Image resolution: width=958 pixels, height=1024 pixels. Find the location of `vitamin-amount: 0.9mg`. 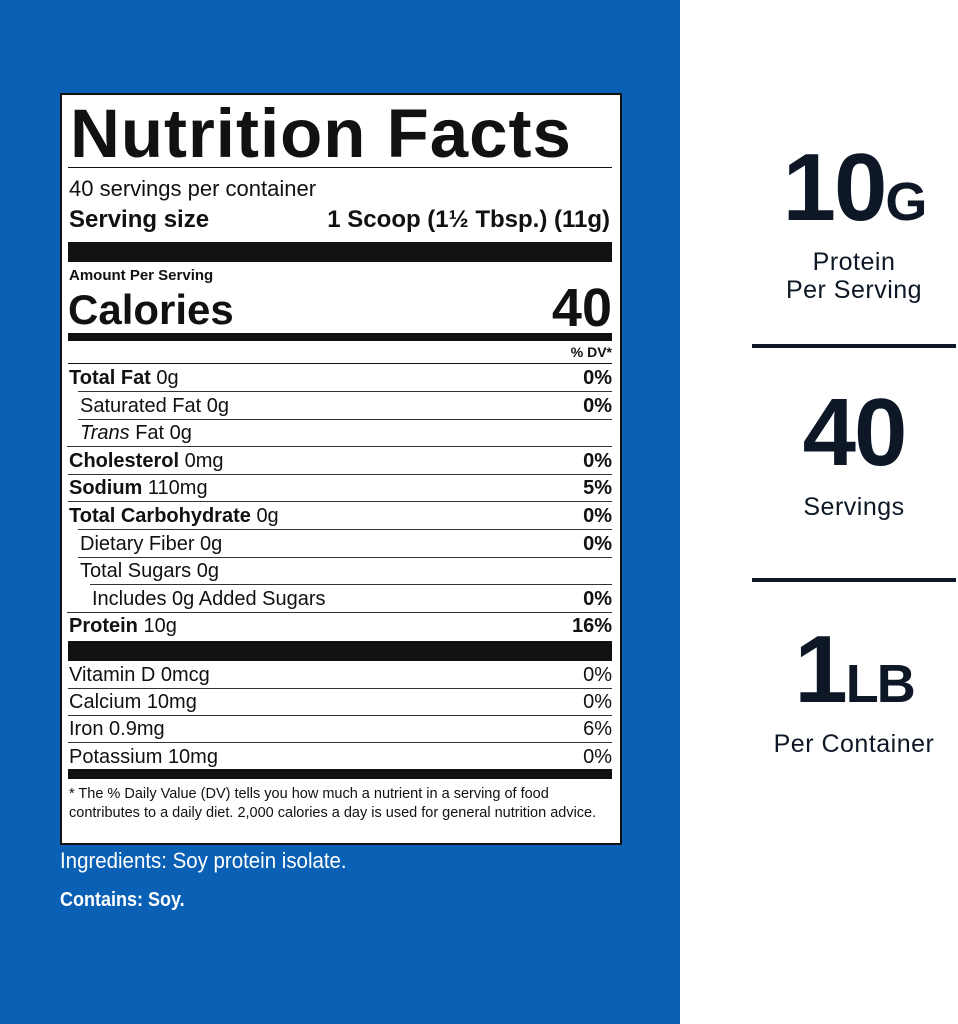

vitamin-amount: 0.9mg is located at coordinates (137, 729).